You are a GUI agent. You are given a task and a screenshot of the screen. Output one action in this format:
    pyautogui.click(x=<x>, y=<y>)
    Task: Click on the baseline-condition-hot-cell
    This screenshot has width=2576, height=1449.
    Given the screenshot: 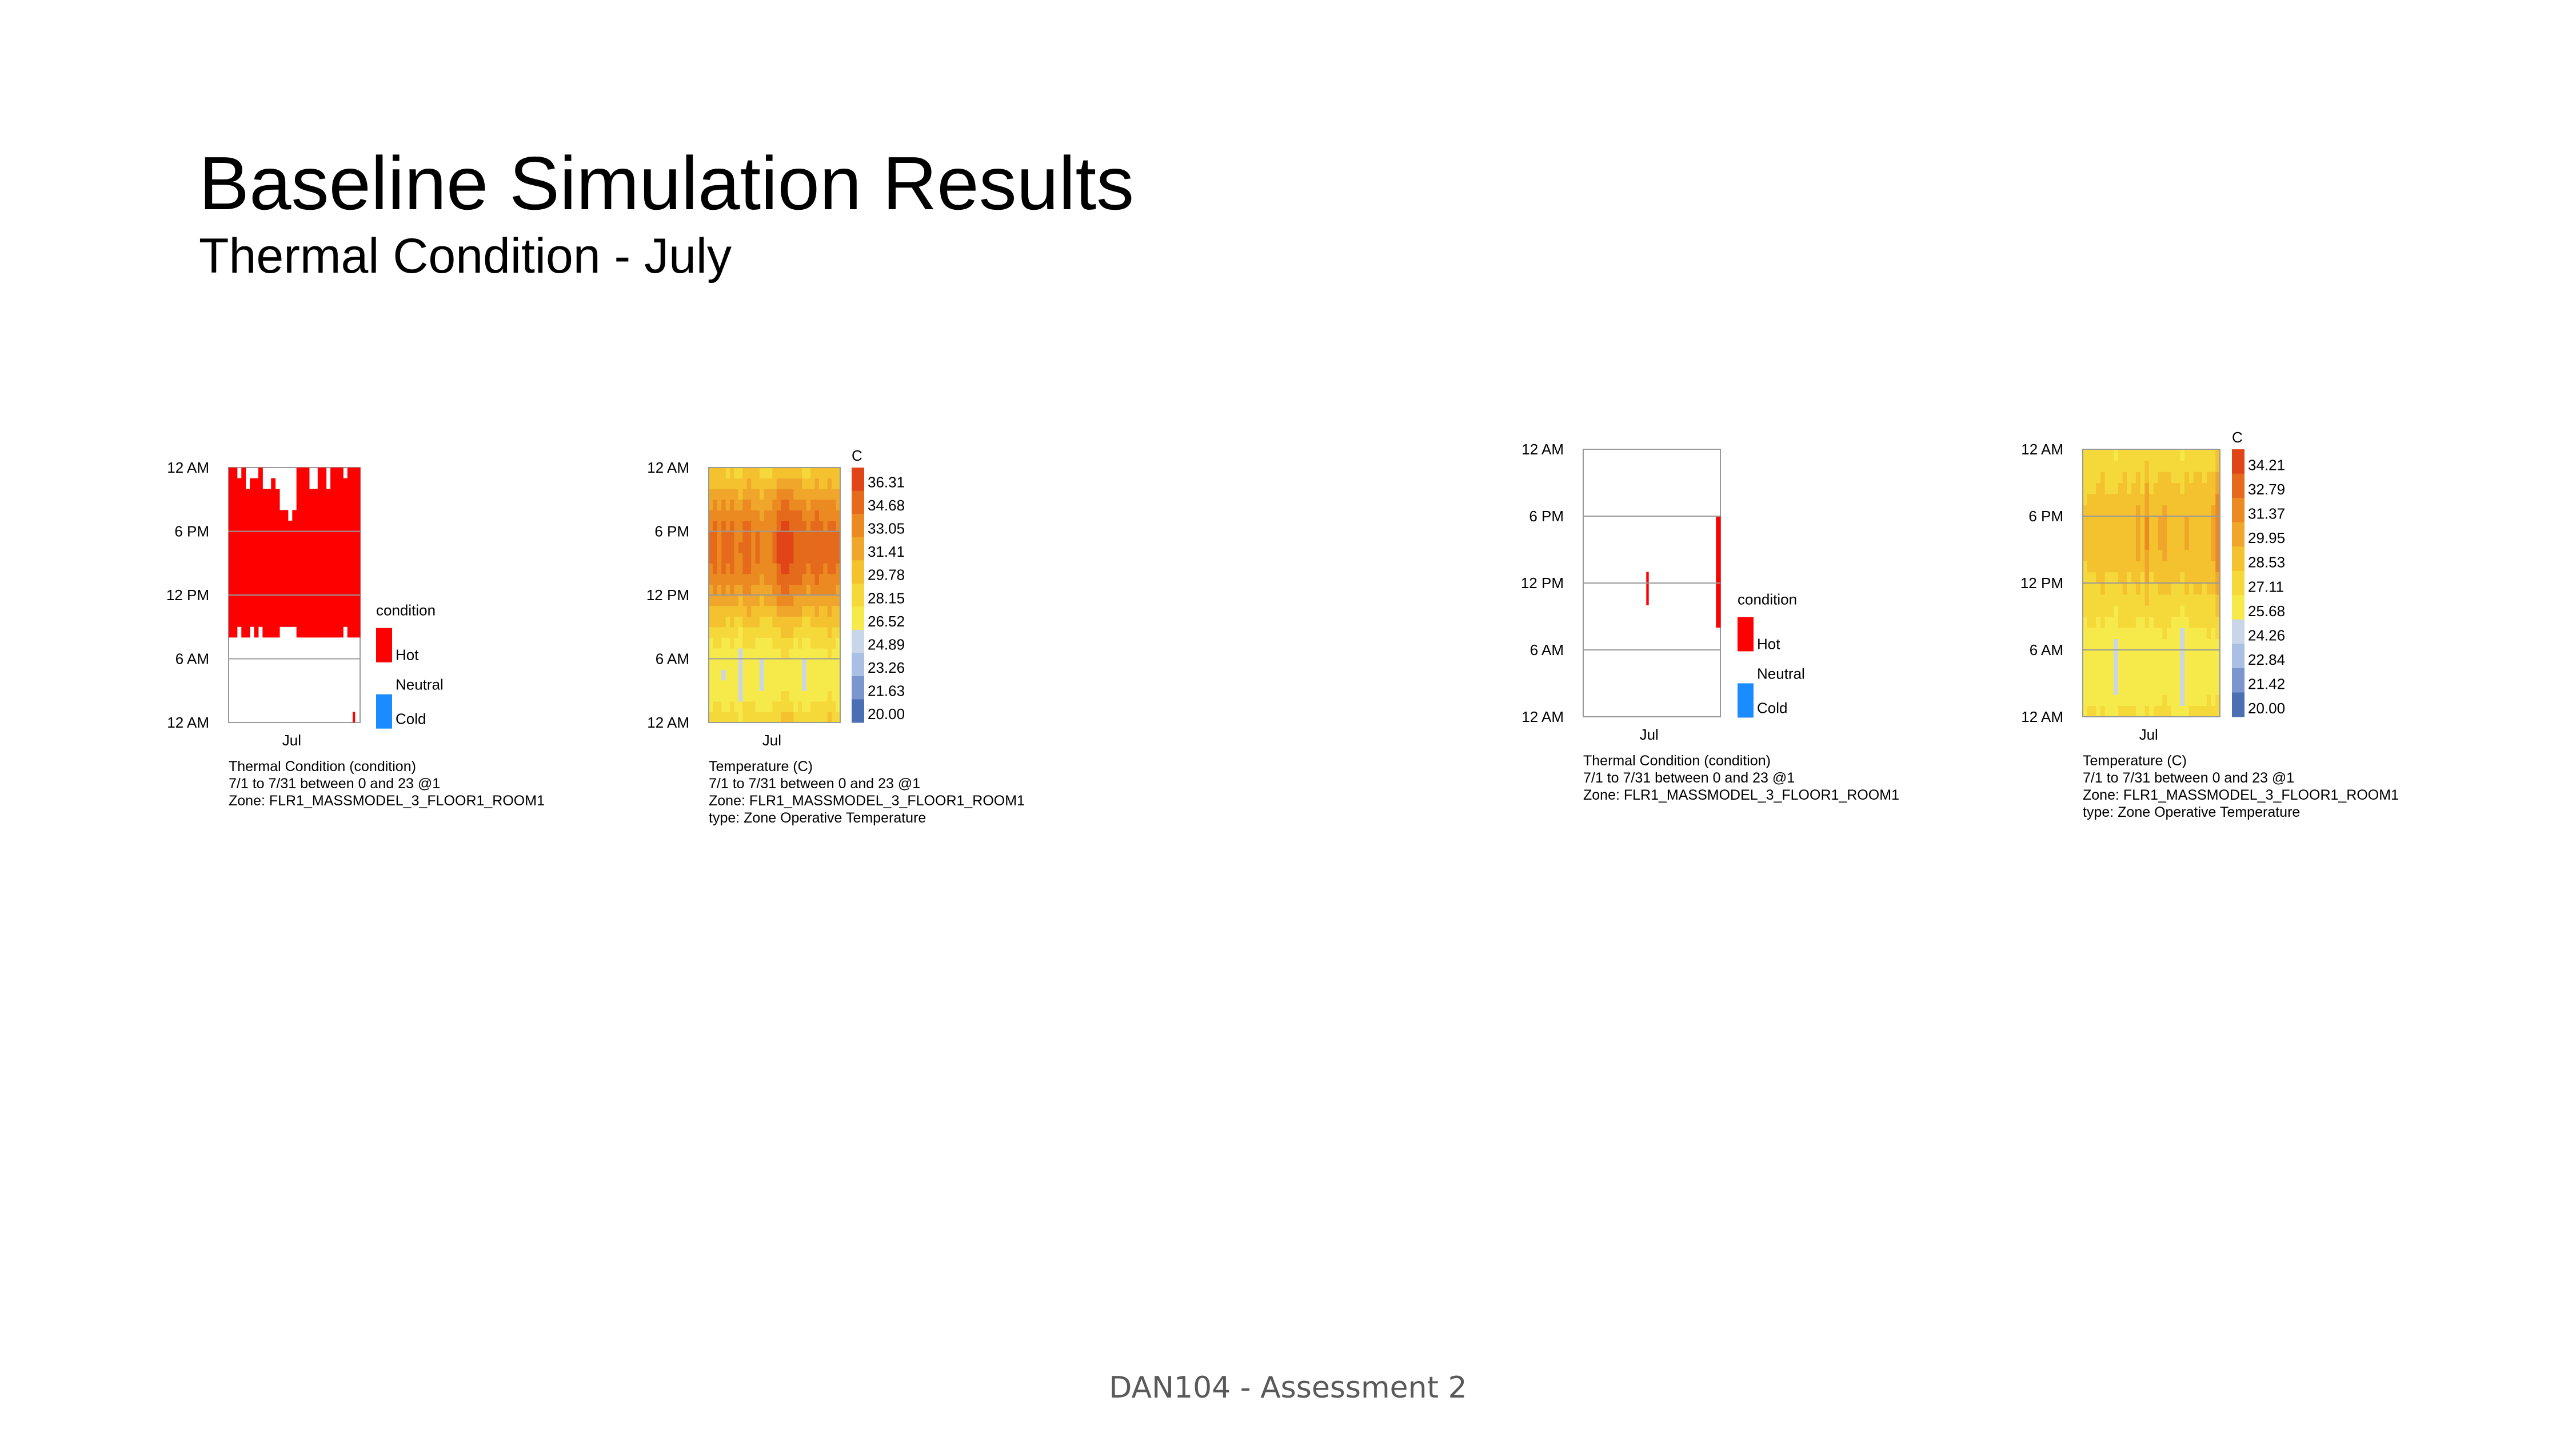 What is the action you would take?
    pyautogui.click(x=264, y=563)
    